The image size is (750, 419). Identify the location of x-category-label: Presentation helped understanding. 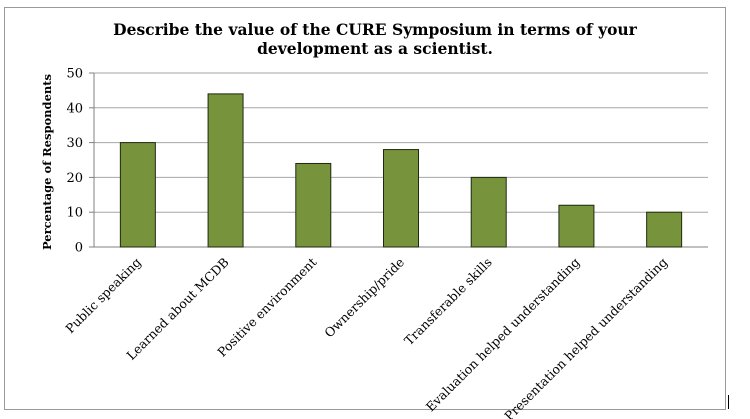
(585, 337).